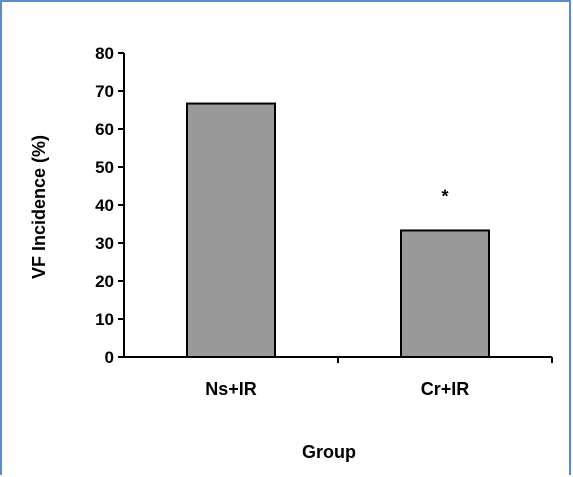  Describe the element at coordinates (104, 319) in the screenshot. I see `y-tick-label: 10` at that location.